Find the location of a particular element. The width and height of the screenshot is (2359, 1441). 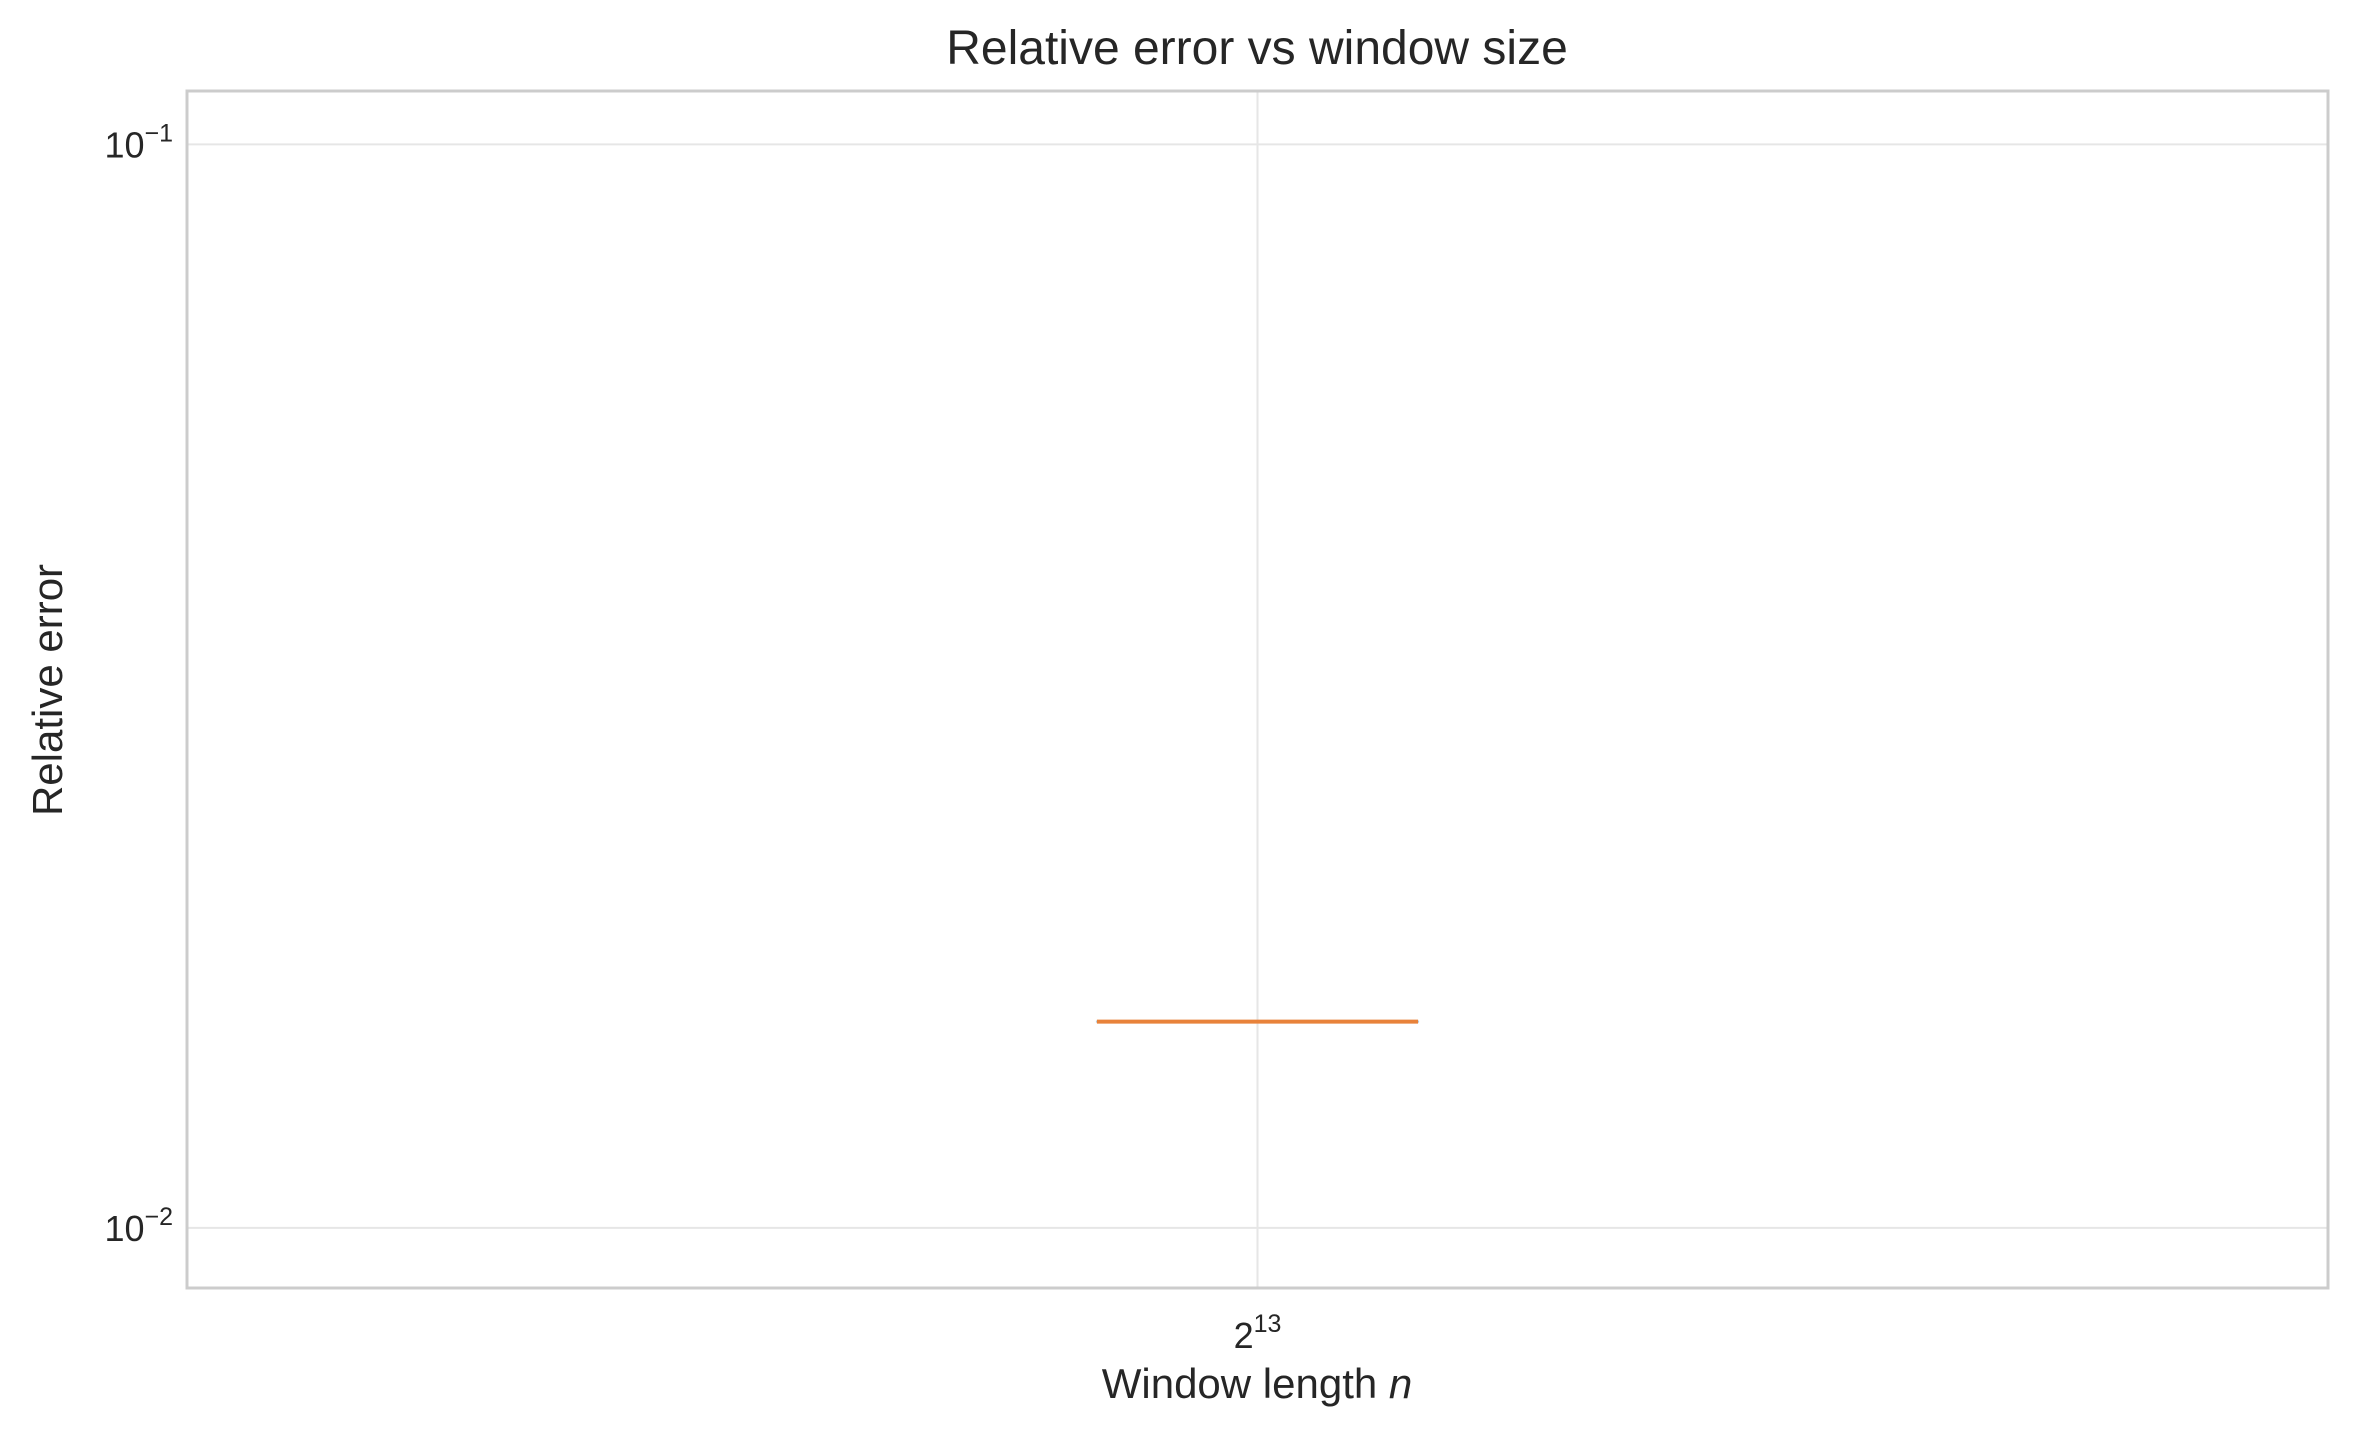

y-tick-label: 10⁻² is located at coordinates (138, 1226).